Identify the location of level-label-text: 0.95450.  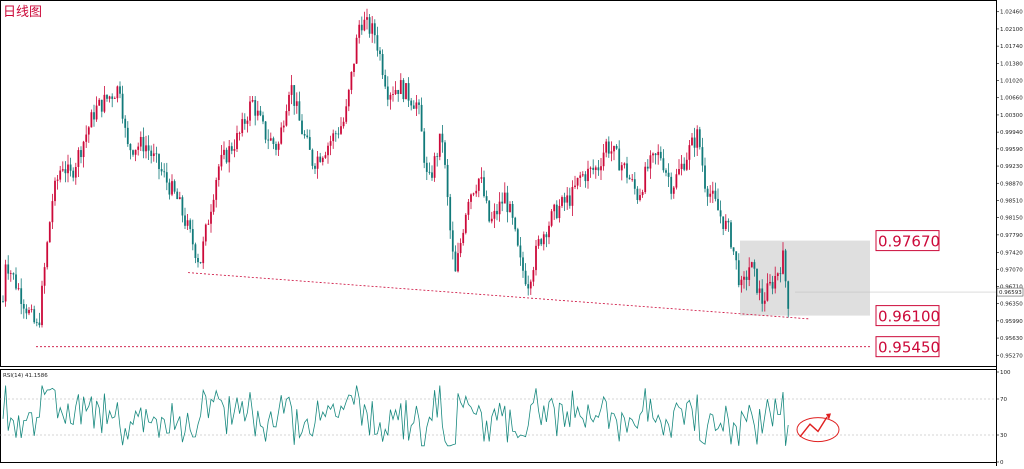
(909, 348).